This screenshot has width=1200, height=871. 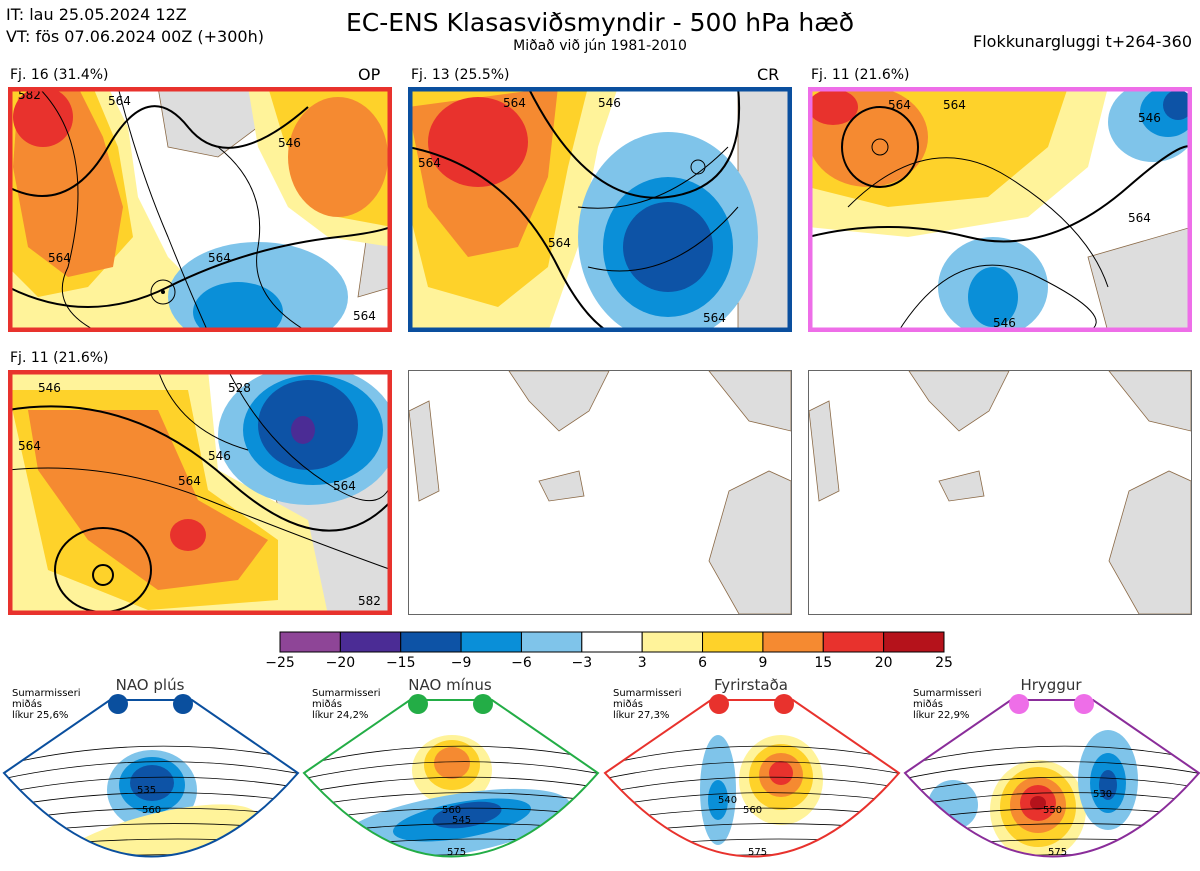 I want to click on regime-stat-line: líkur 22,9%, so click(x=941, y=715).